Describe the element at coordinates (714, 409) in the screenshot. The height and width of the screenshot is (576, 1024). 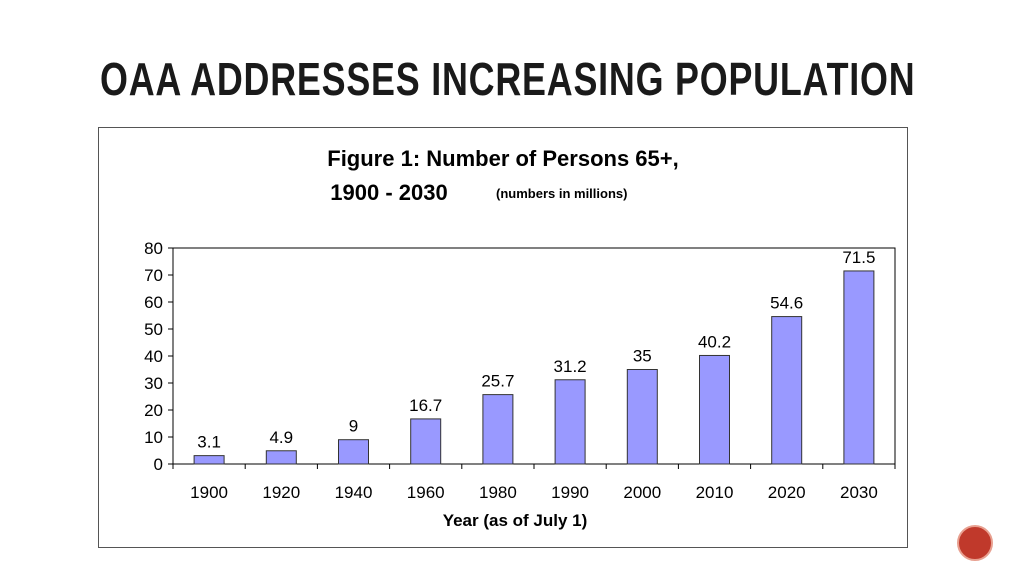
I see `bar-2010` at that location.